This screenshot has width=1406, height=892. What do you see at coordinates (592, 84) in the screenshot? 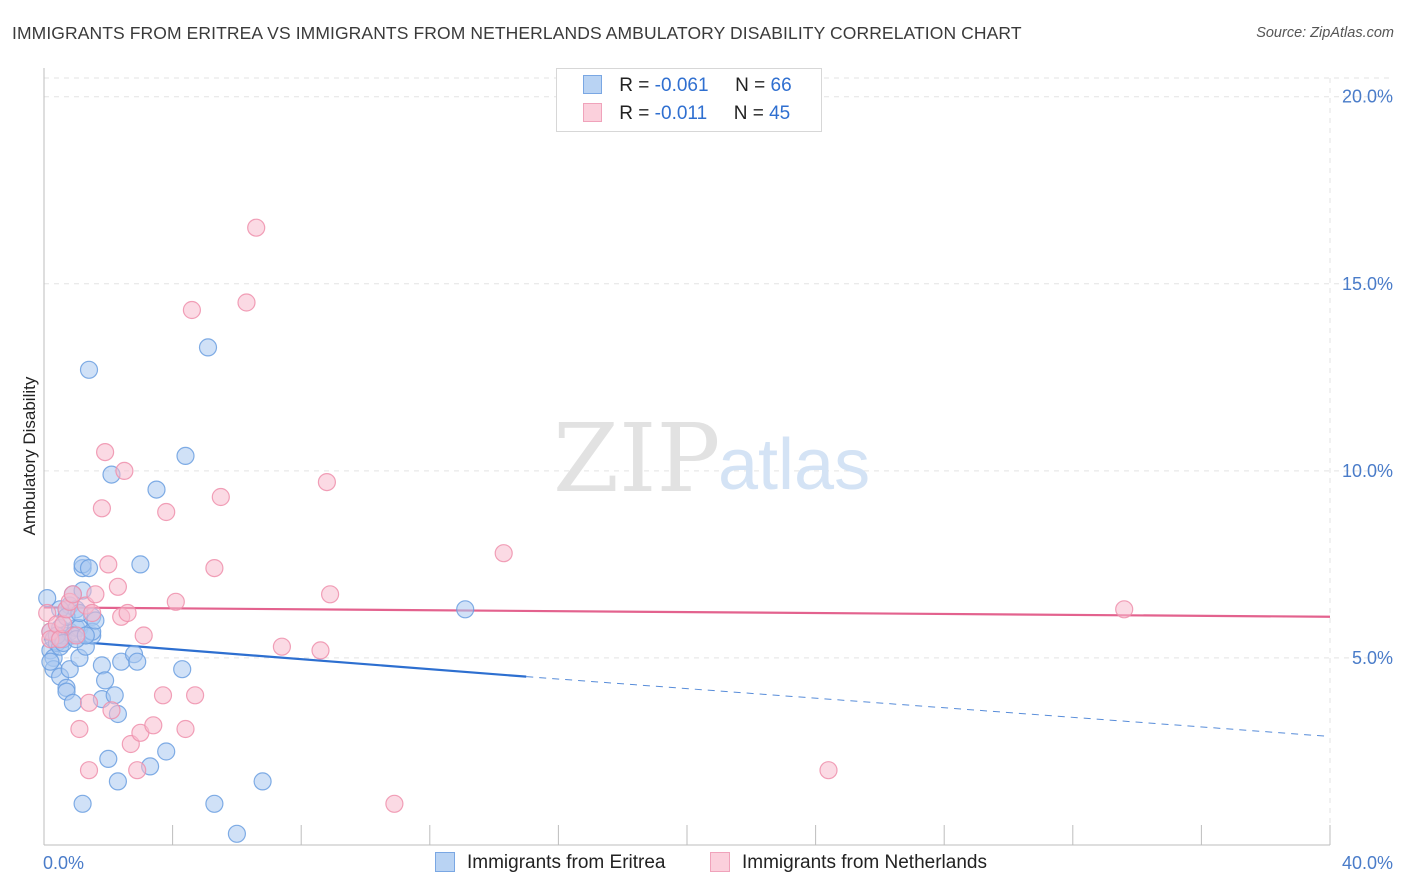
I see `eritrea-swatch` at bounding box center [592, 84].